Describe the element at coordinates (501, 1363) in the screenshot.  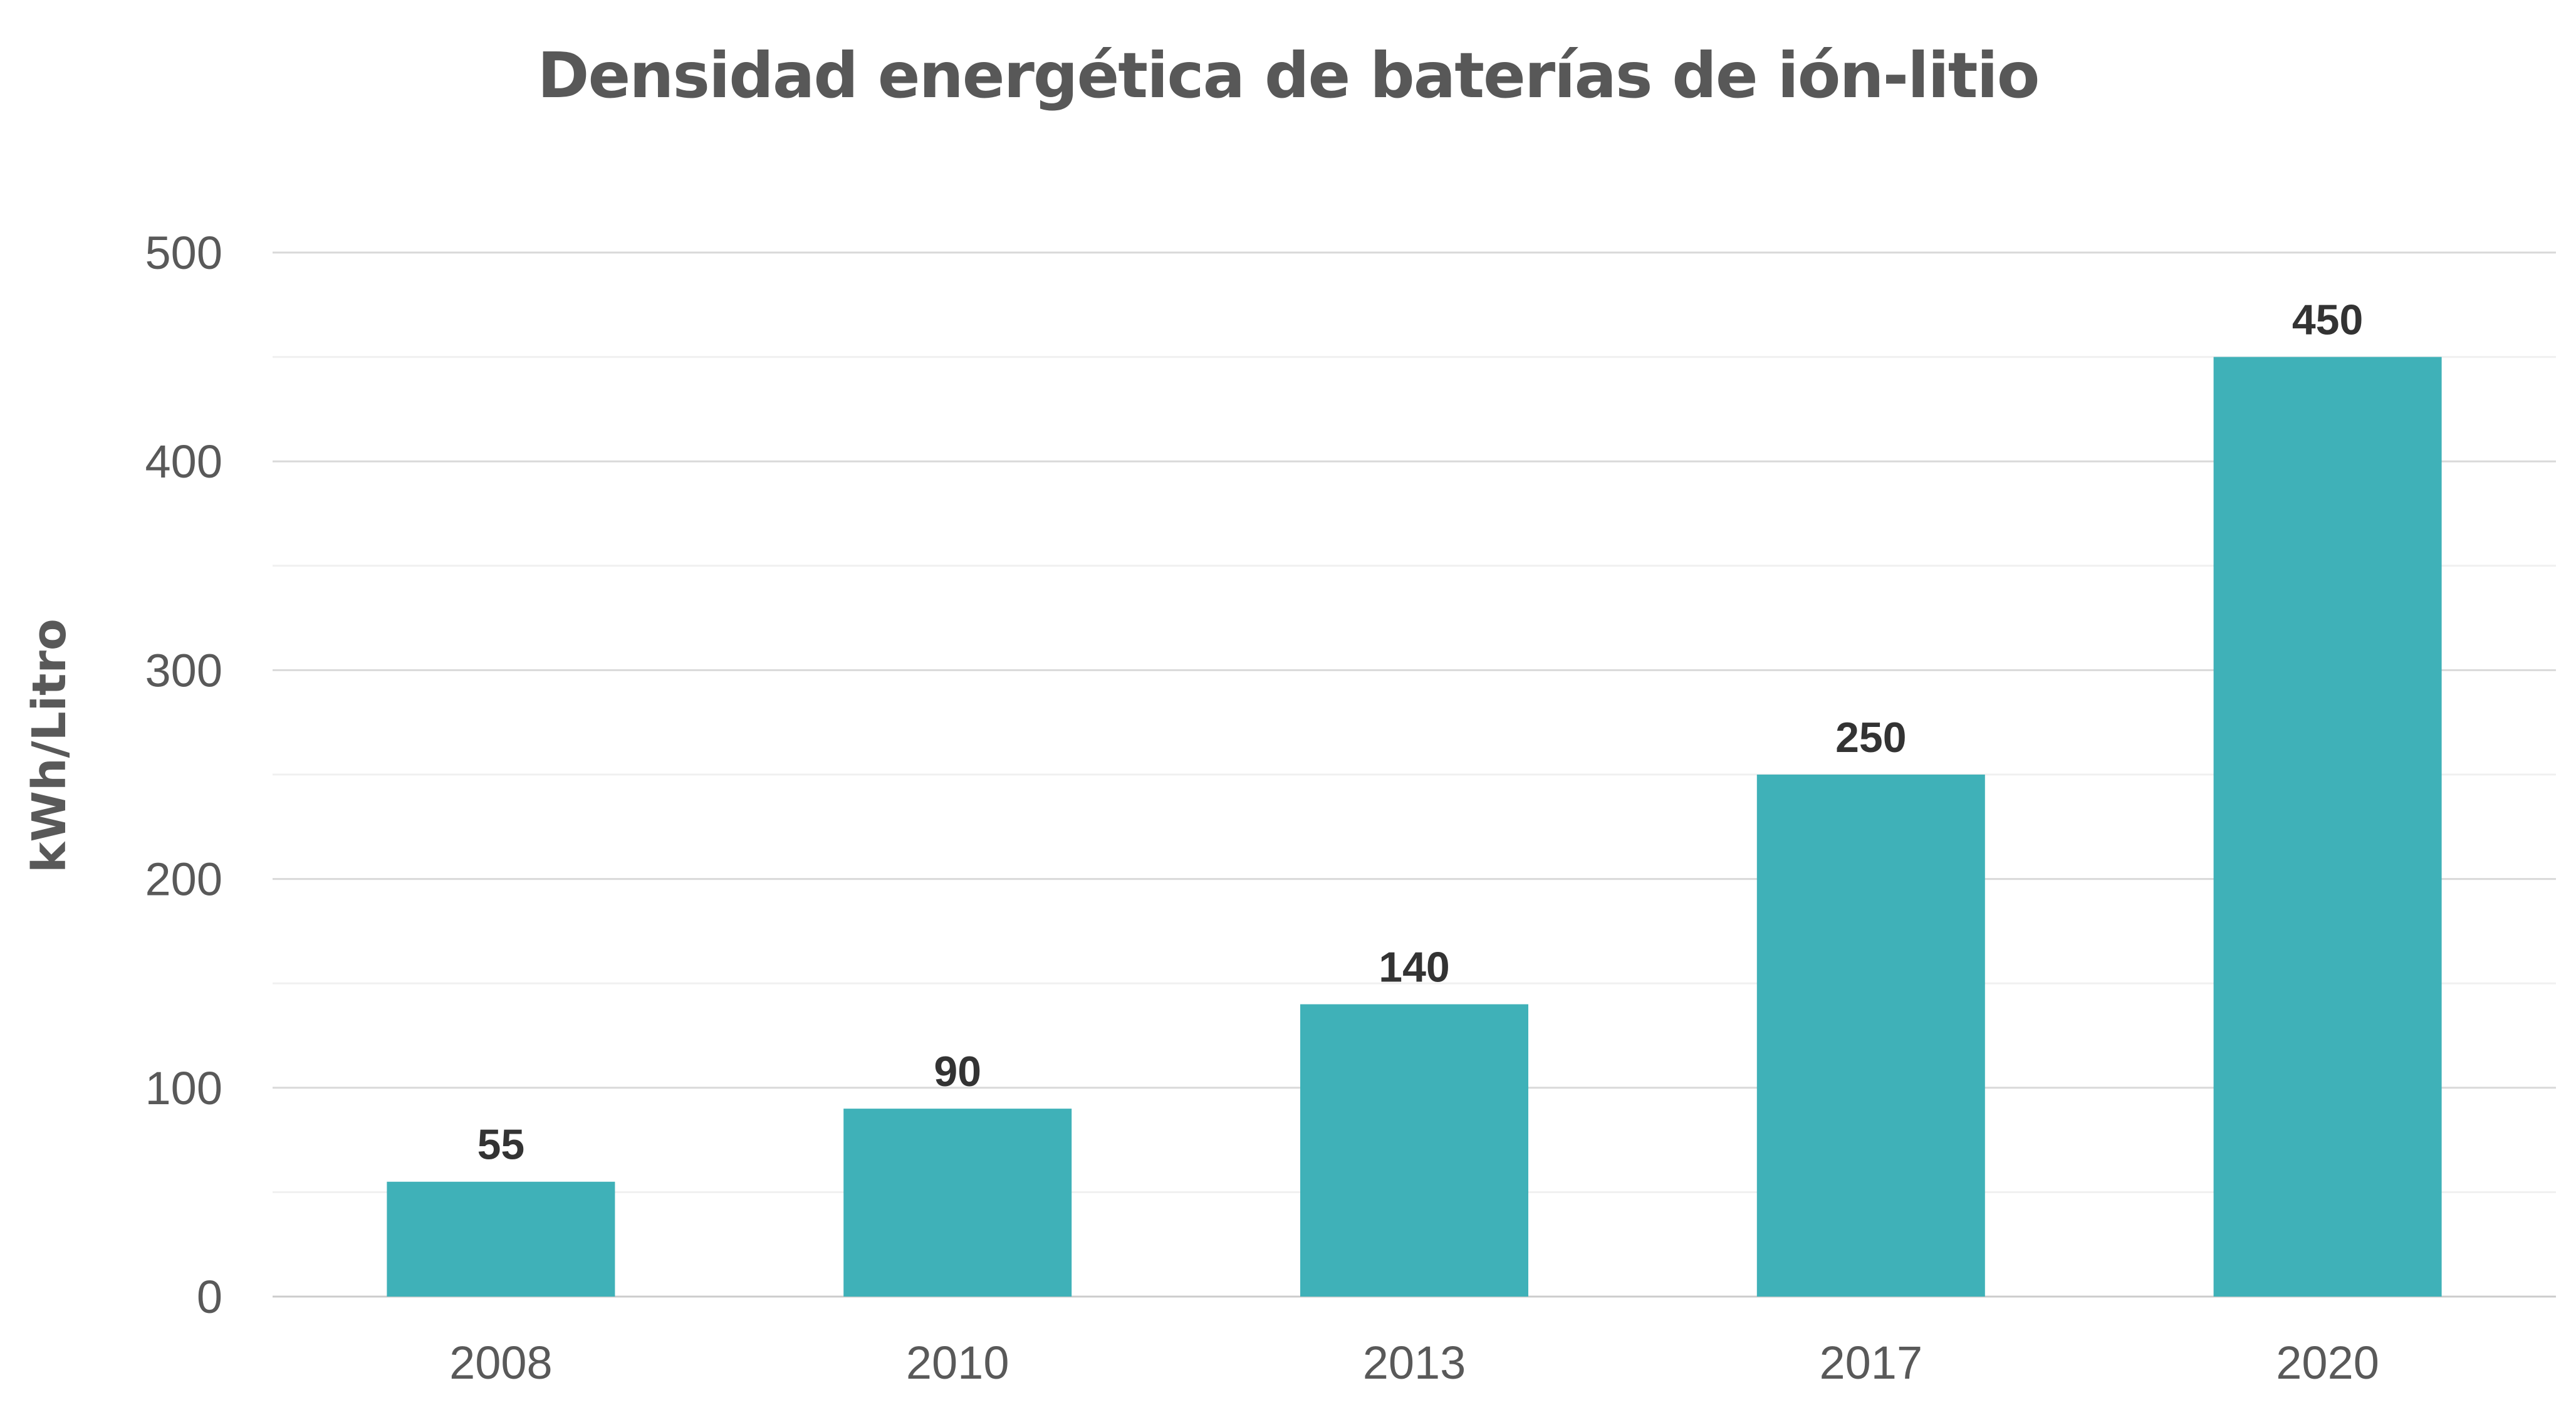
I see `x-tick-label: 2008` at that location.